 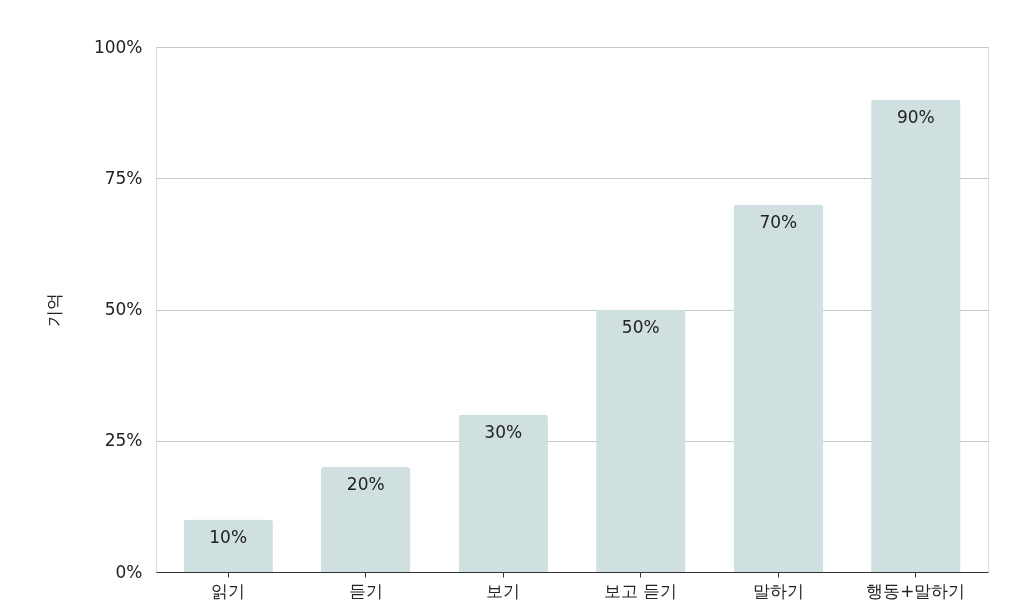 I want to click on x-tick-label: 보기, so click(x=503, y=590).